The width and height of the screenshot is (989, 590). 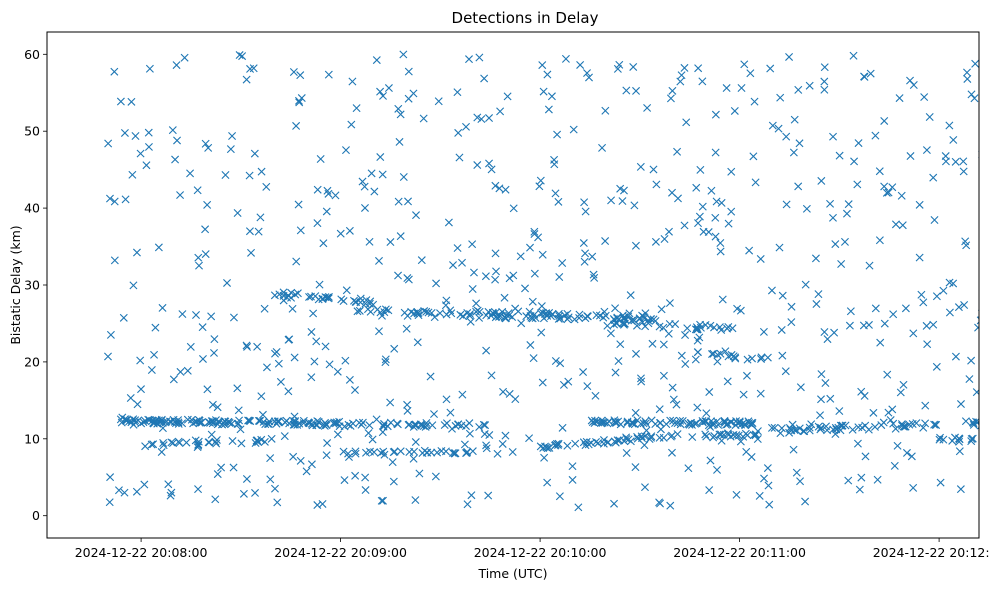 I want to click on x-tick-label: 2024-12-22 20:11:00, so click(x=739, y=552).